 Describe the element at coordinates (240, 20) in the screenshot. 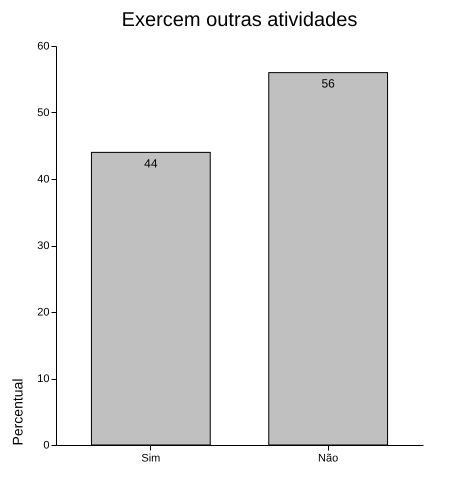

I see `chart-title: Exercem outras atividades` at that location.